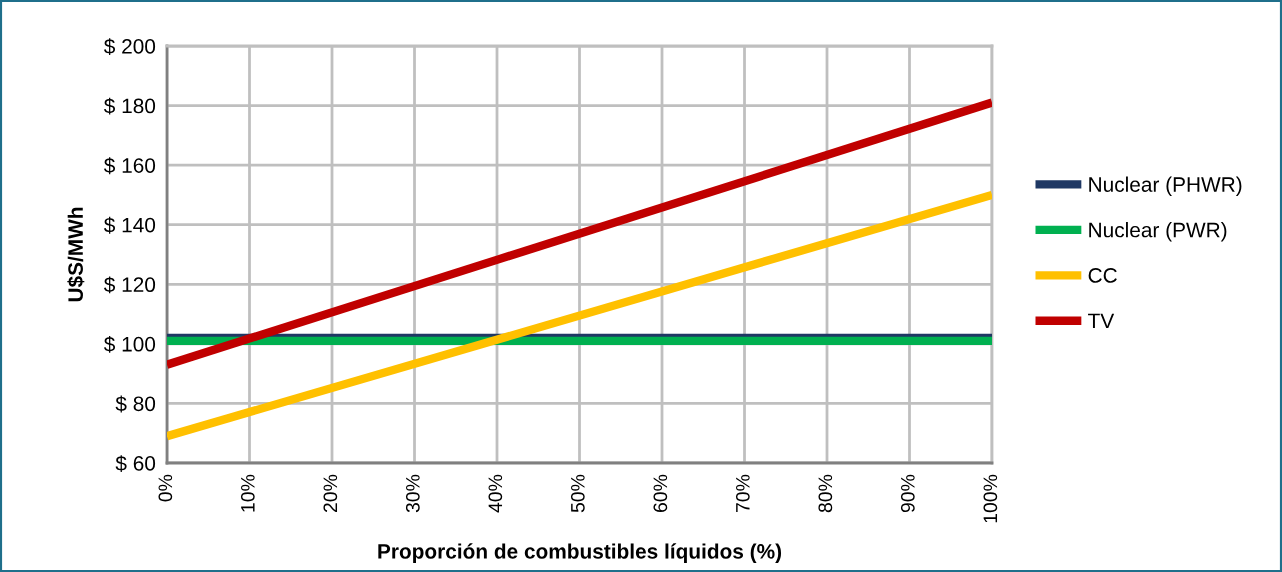  What do you see at coordinates (1102, 275) in the screenshot?
I see `legend-label: CC` at bounding box center [1102, 275].